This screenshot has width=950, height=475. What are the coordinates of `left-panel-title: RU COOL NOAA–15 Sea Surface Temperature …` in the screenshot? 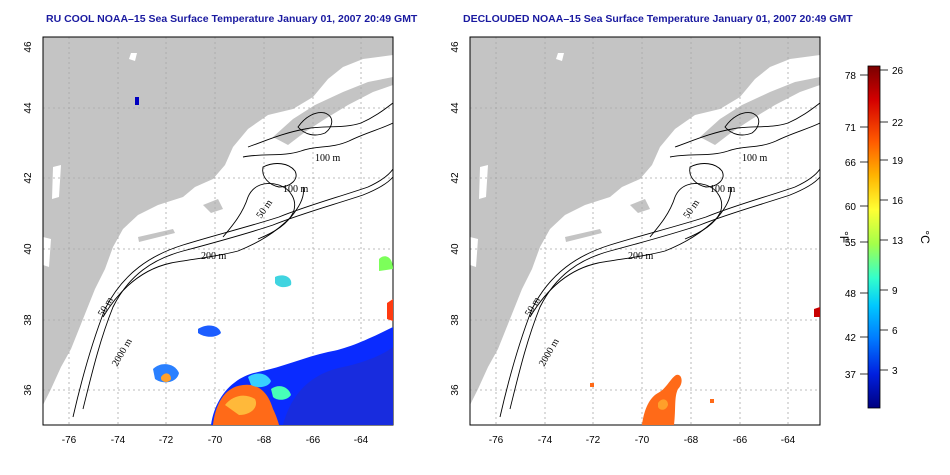 It's located at (232, 19).